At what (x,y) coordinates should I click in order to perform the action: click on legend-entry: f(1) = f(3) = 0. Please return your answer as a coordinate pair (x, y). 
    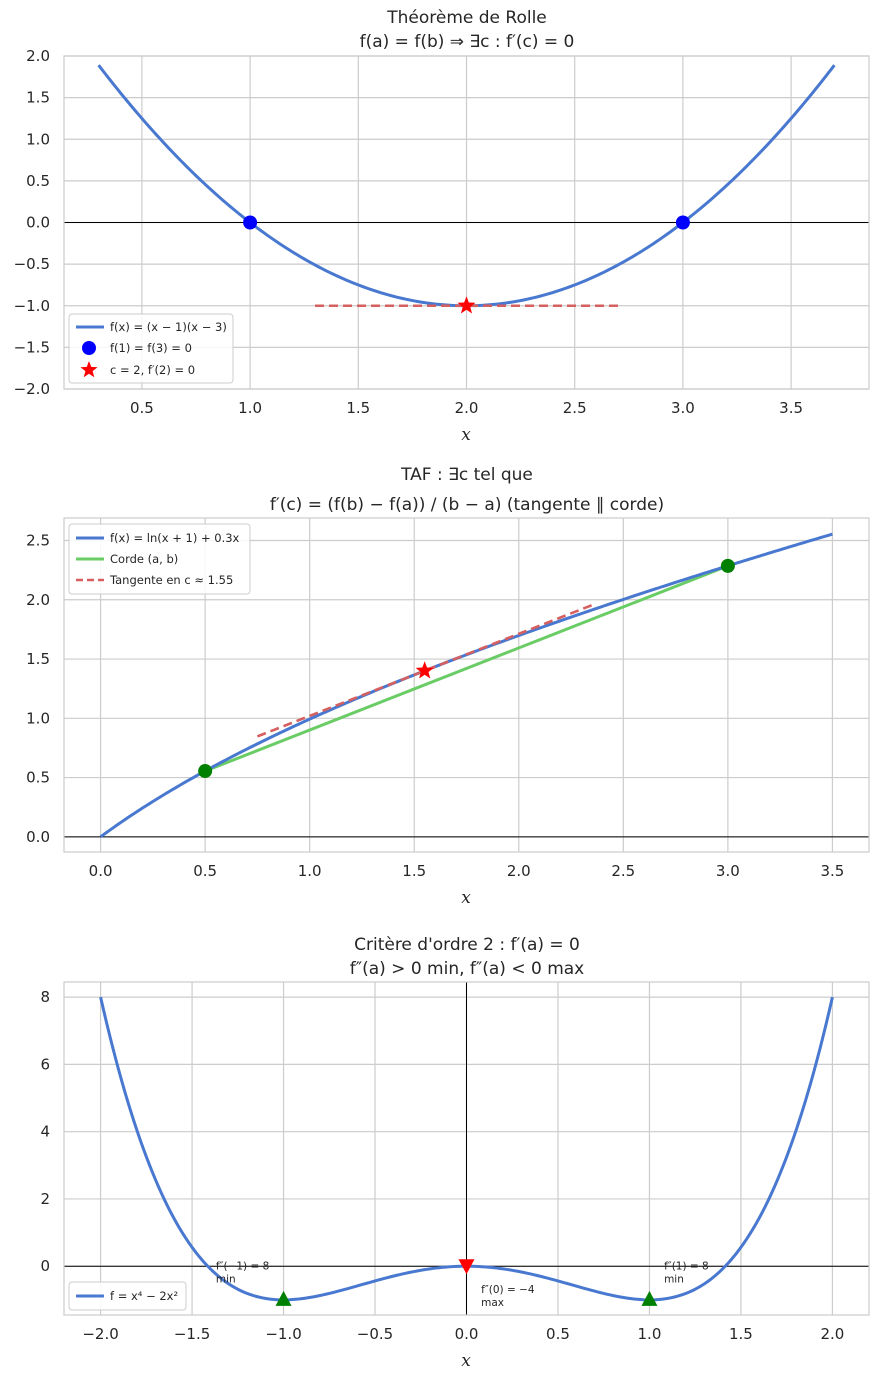
    Looking at the image, I should click on (151, 348).